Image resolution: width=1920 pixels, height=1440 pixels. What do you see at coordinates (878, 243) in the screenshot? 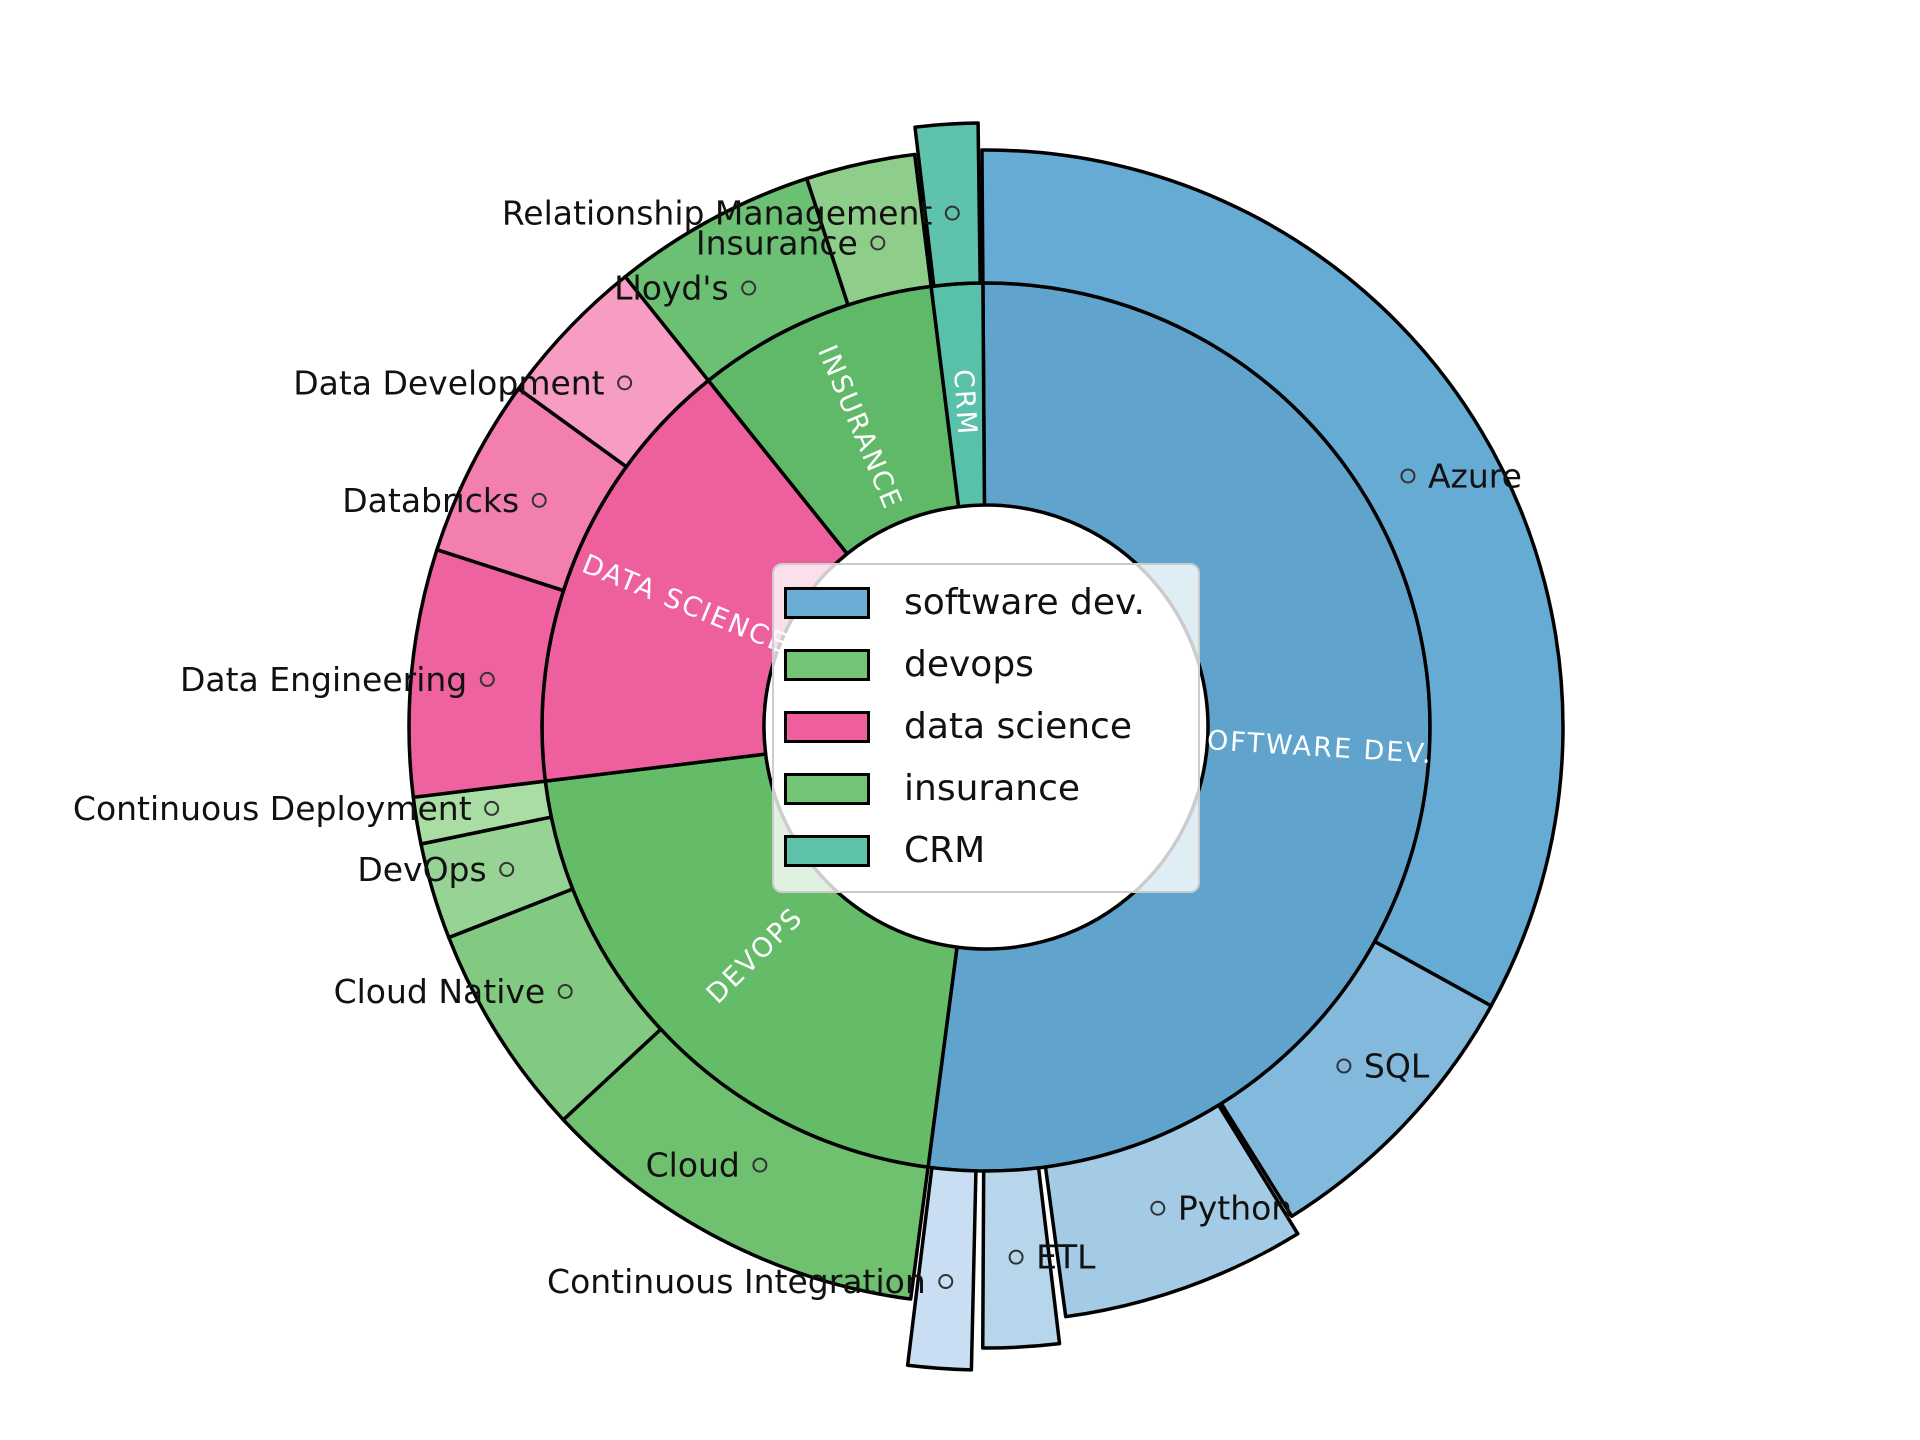
I see `label-marker-insurance-skill` at bounding box center [878, 243].